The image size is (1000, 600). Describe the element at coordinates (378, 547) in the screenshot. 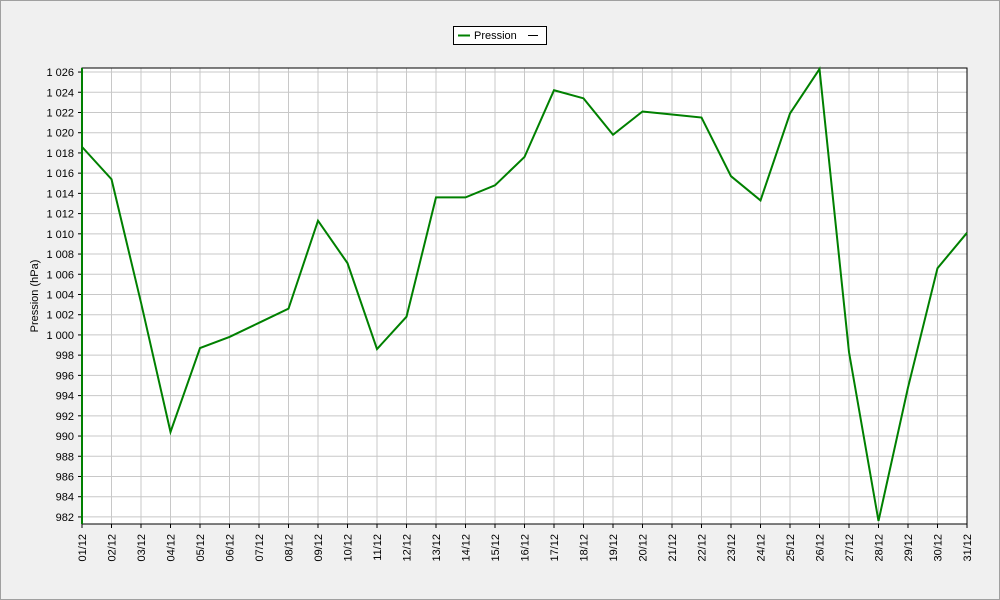

I see `x-tick-label: 11/12` at that location.